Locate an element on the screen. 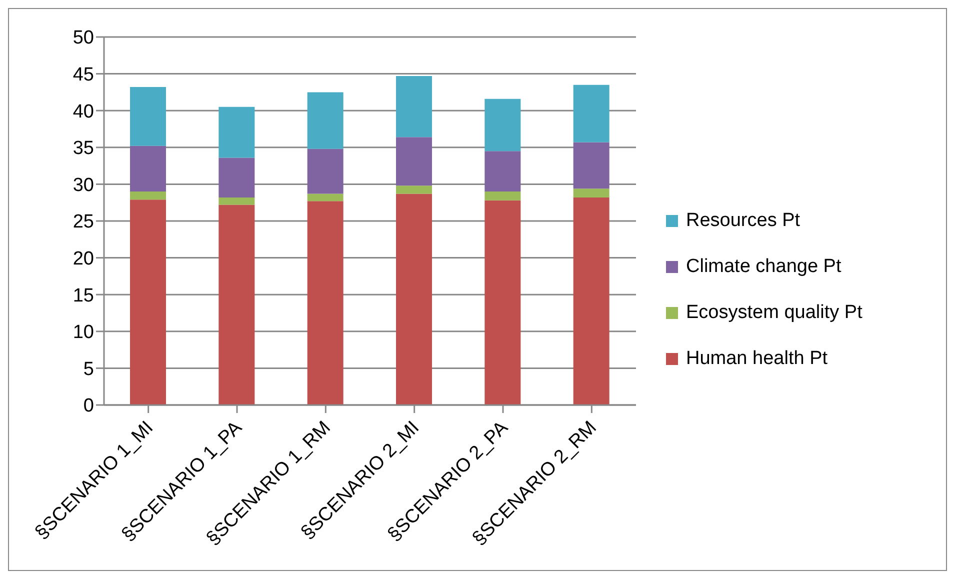 This screenshot has height=579, width=955. legend-label: Resources Pt is located at coordinates (743, 221).